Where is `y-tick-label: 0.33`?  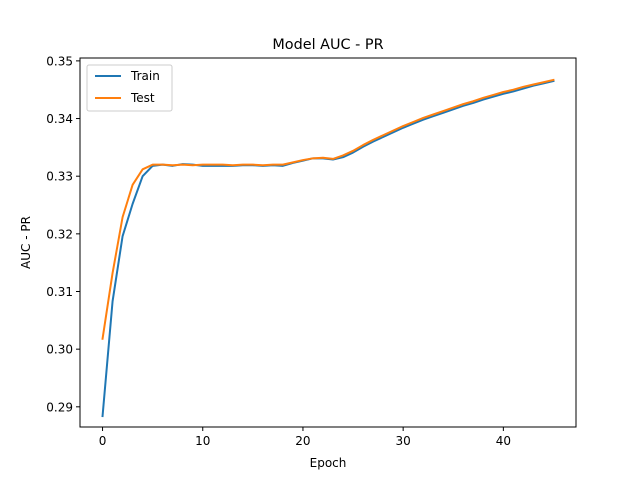 y-tick-label: 0.33 is located at coordinates (59, 177).